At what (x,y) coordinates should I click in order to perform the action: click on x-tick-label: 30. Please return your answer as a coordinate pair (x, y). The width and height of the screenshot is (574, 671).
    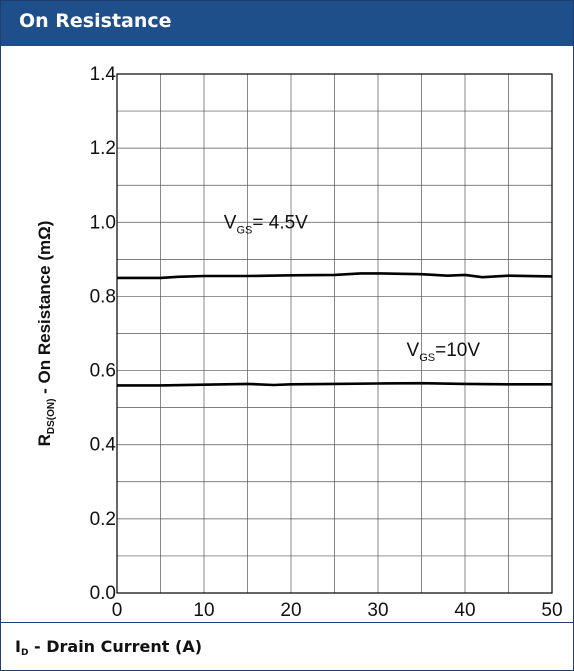
    Looking at the image, I should click on (377, 610).